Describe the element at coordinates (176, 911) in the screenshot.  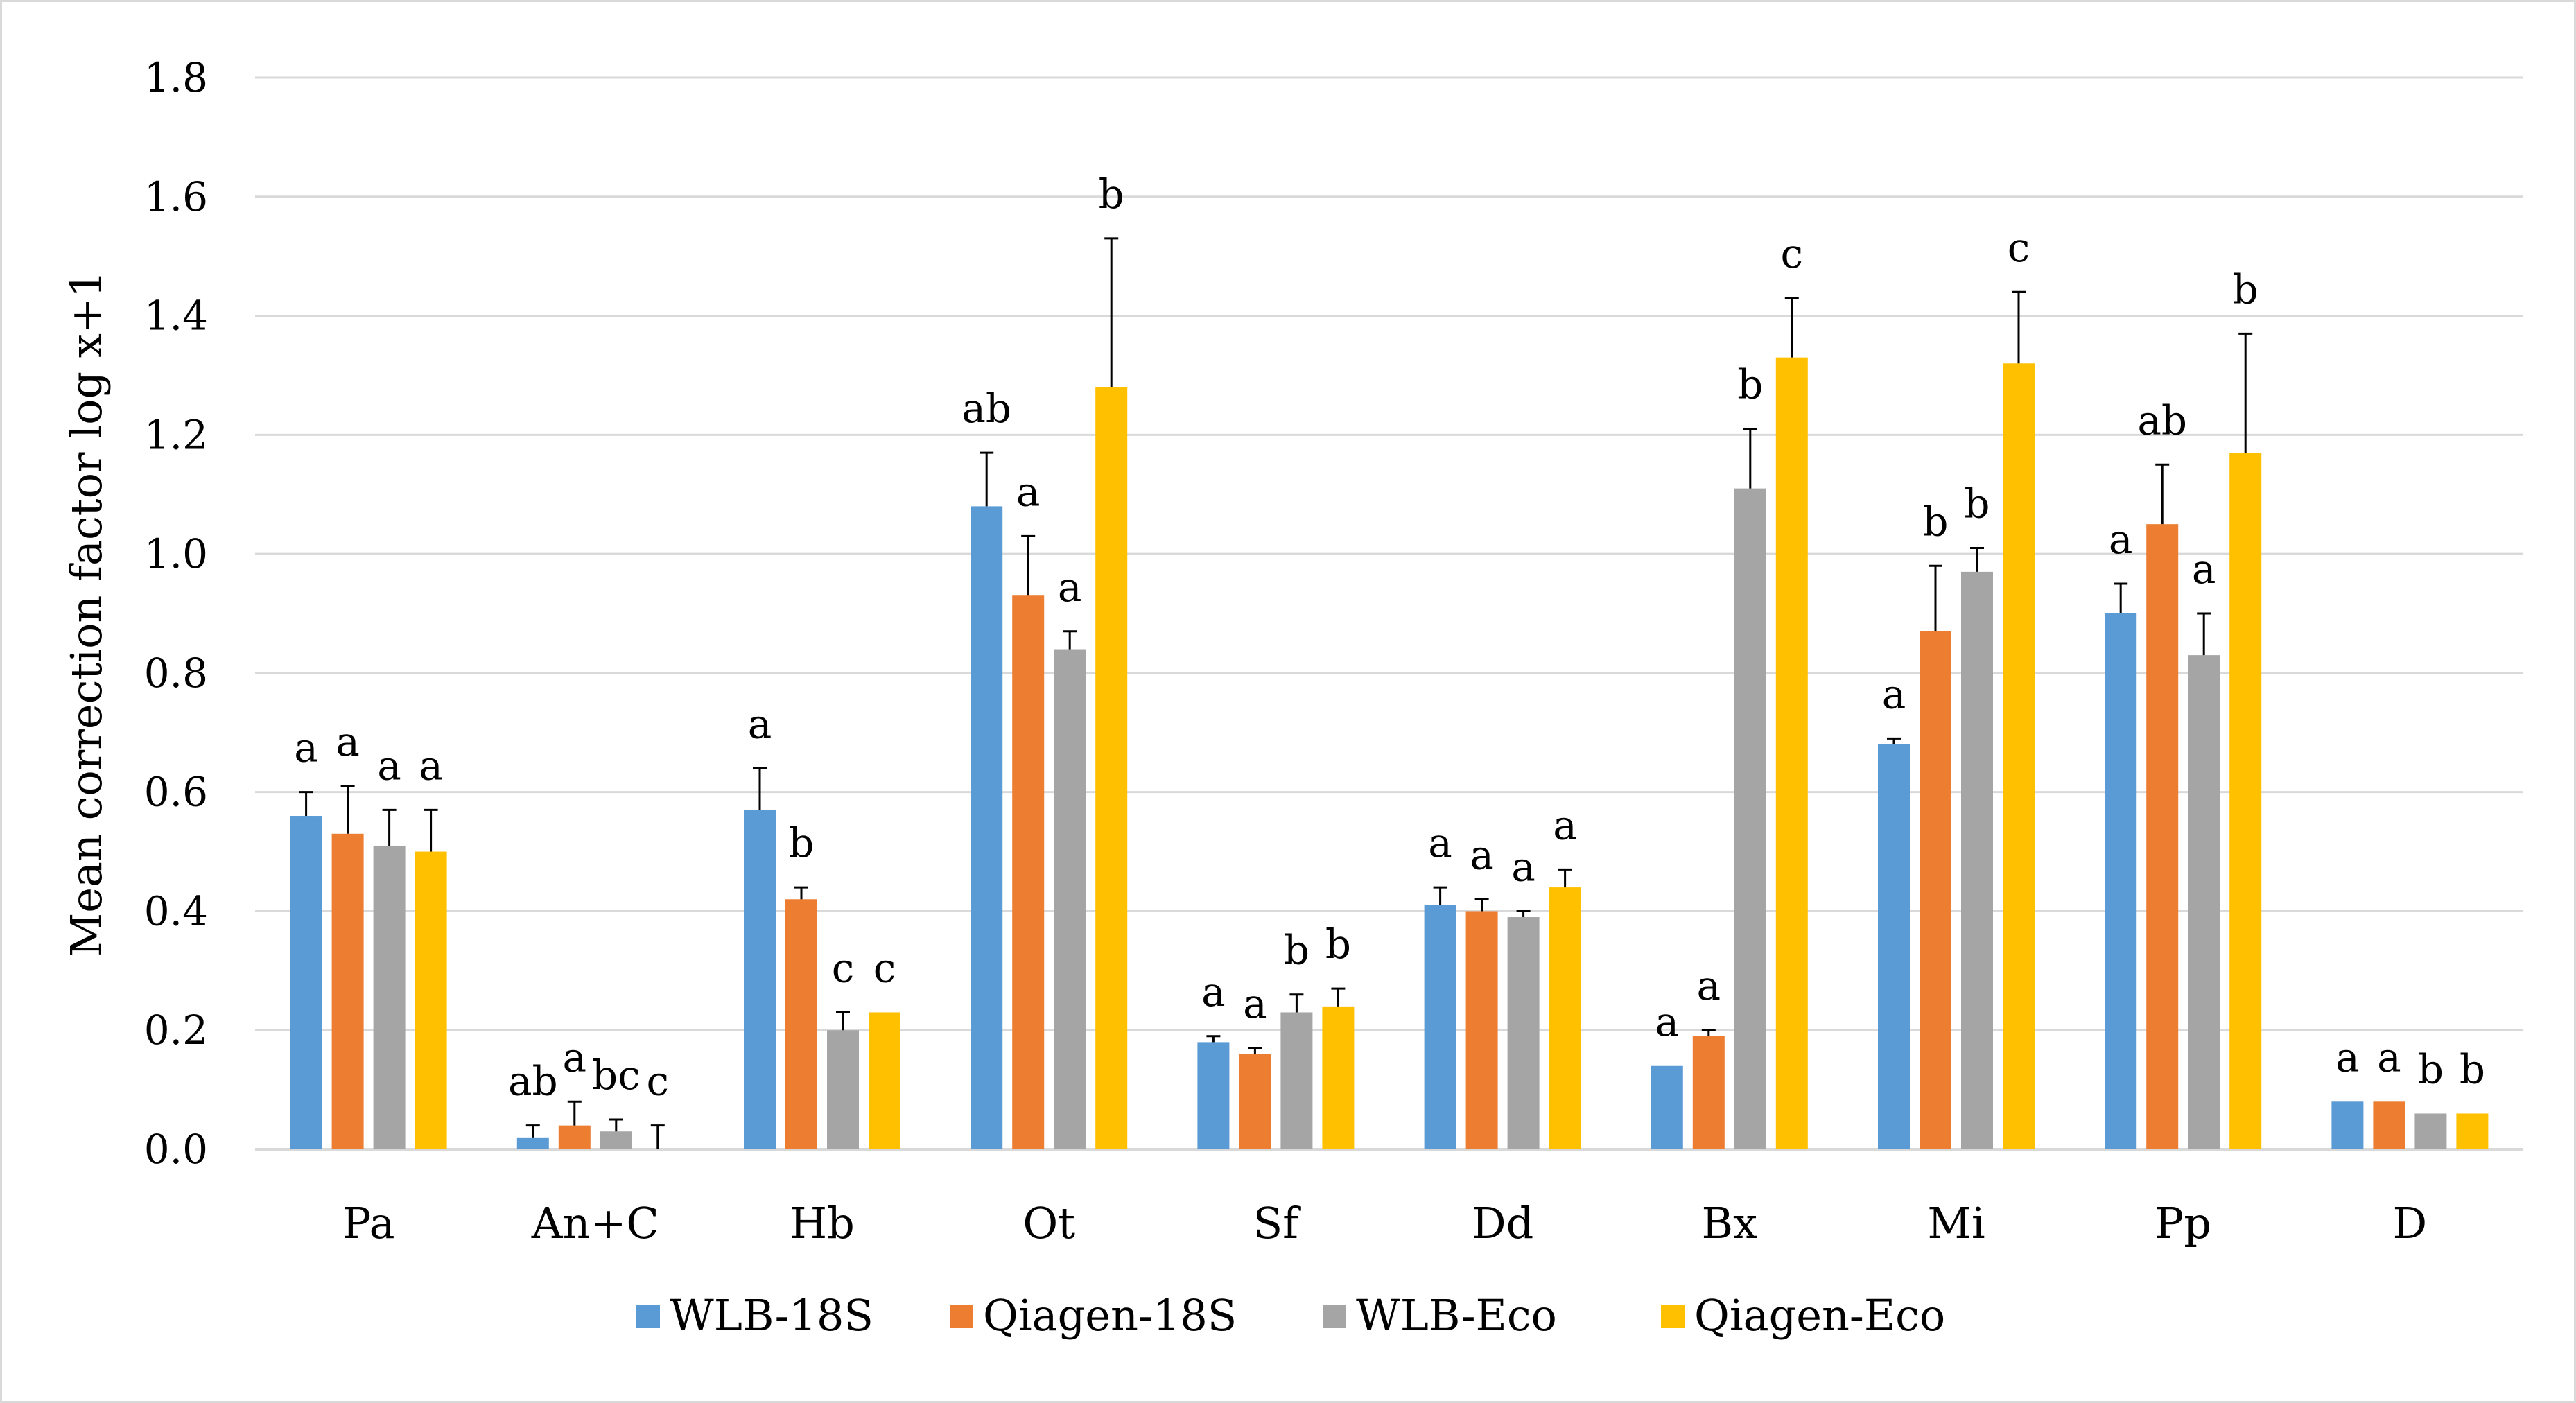
I see `y-tick-label-0-4: 0.4` at that location.